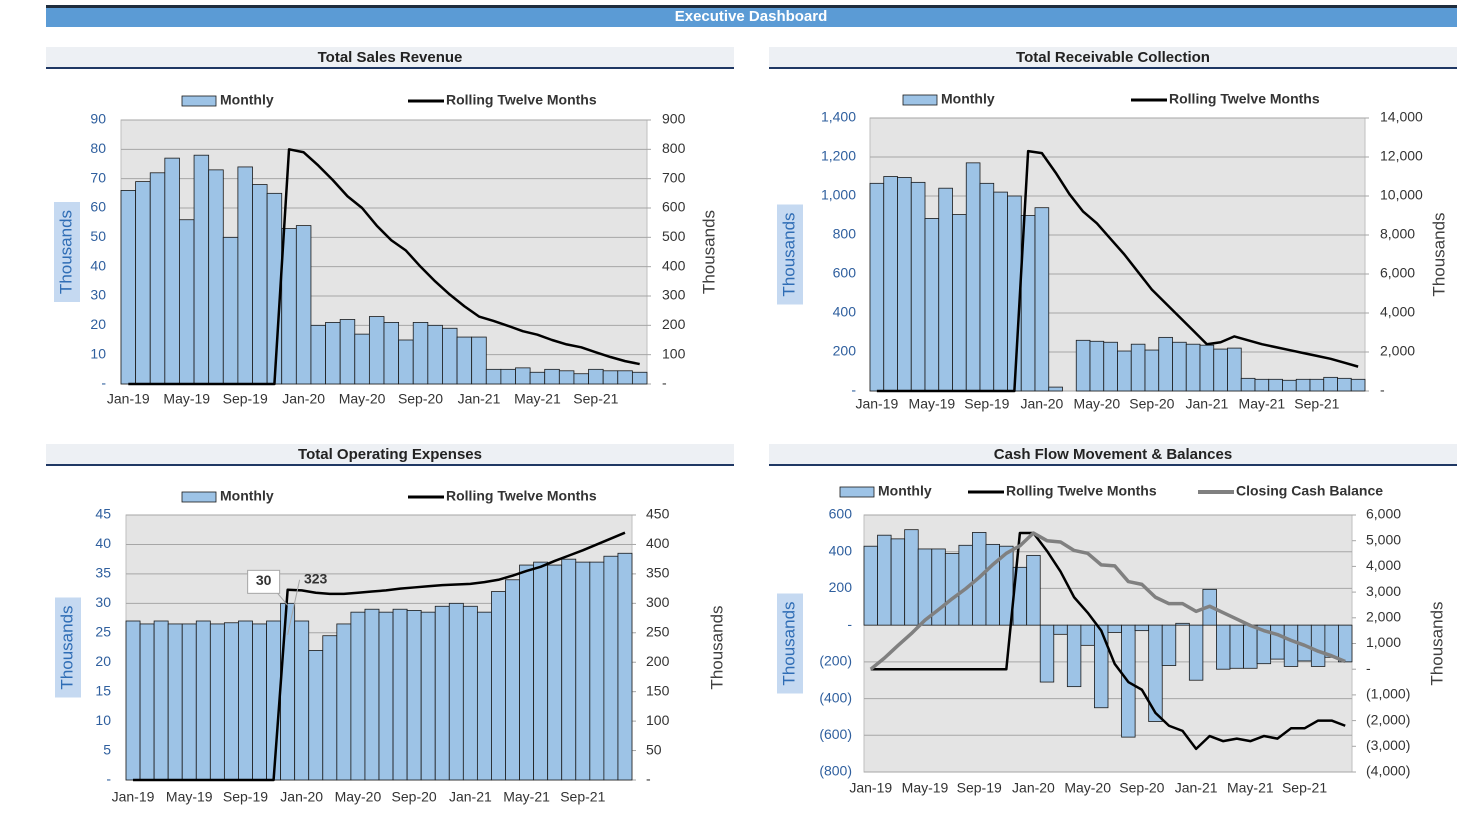  Describe the element at coordinates (103, 690) in the screenshot. I see `y-tick-label: 15` at that location.